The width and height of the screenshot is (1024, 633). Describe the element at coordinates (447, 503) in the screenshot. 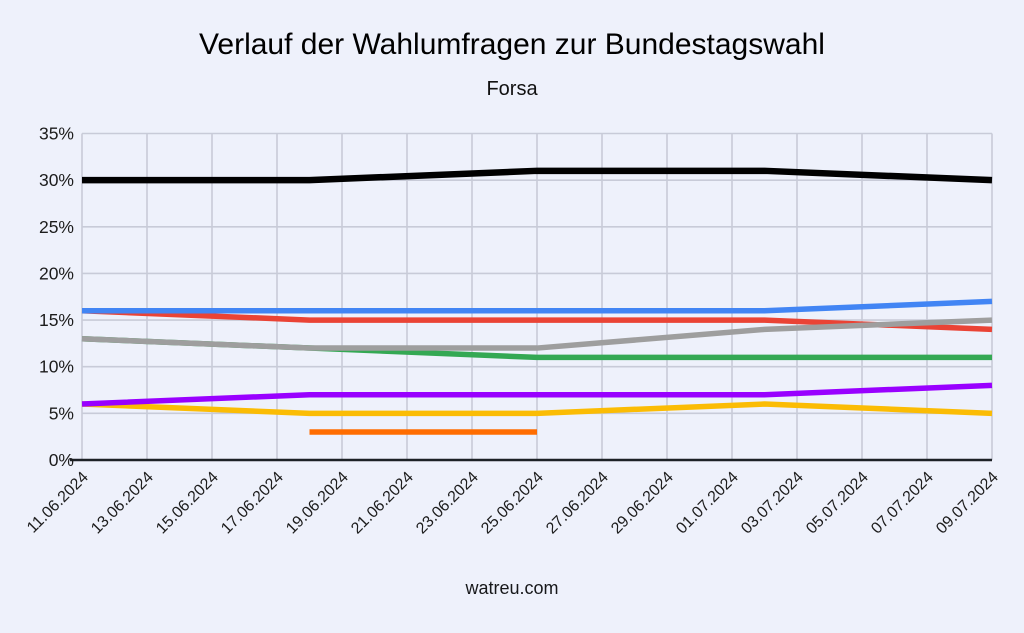

I see `x-tick-label: 23.06.2024` at that location.